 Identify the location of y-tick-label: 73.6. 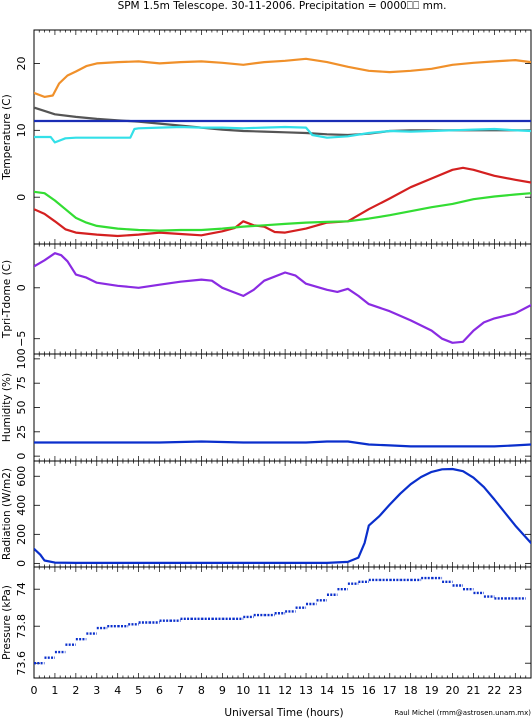
(21, 663).